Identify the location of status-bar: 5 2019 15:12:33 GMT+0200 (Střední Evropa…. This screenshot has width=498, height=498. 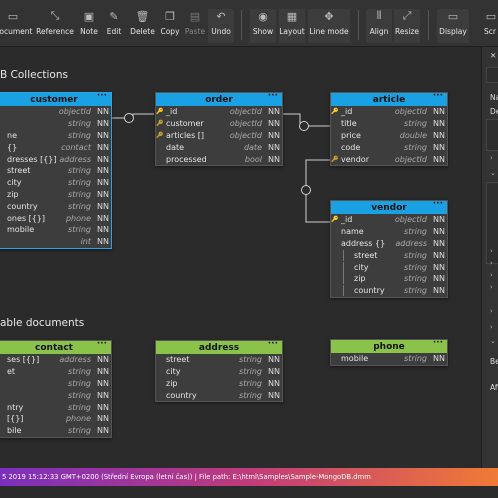
(249, 477).